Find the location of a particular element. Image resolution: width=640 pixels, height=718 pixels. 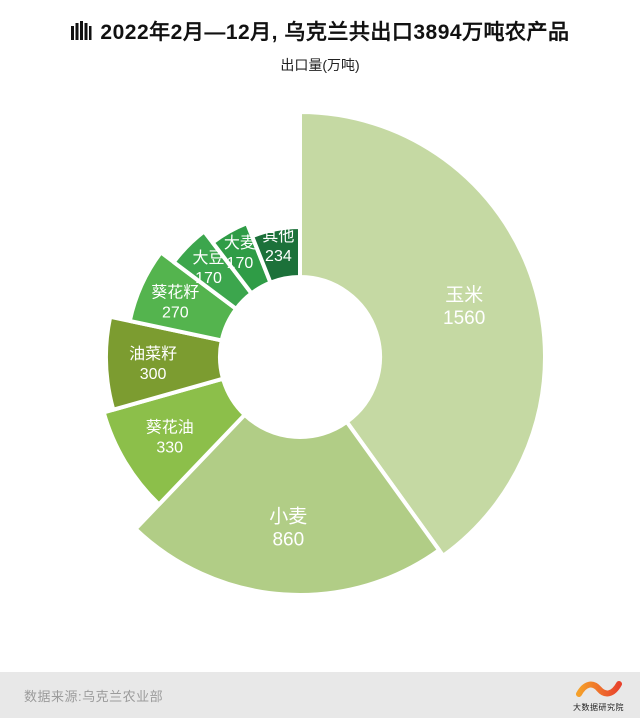

logo-text: 大数据研究院 is located at coordinates (598, 707).